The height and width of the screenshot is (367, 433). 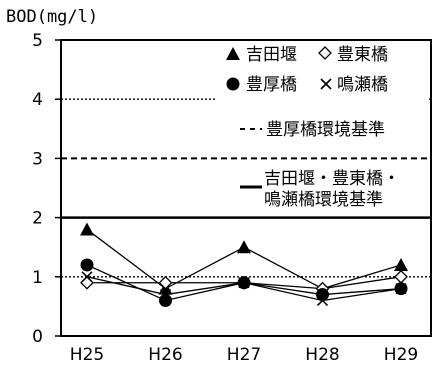 I want to click on x-tick-label: H25, so click(x=87, y=355).